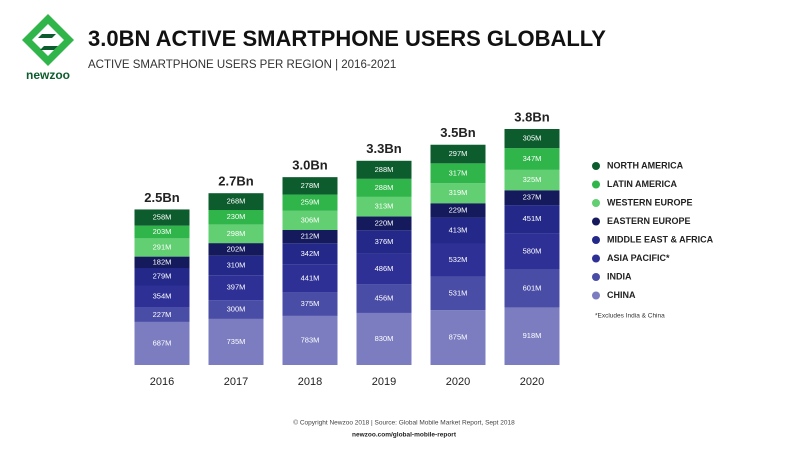 The width and height of the screenshot is (808, 454). I want to click on value-label: 202M, so click(236, 248).